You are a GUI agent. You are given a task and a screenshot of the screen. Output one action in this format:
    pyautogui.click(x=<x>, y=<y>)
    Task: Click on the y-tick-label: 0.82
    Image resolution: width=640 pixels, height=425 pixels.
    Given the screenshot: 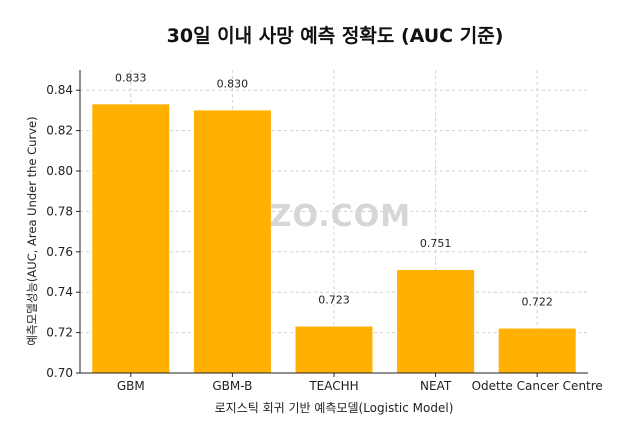 What is the action you would take?
    pyautogui.click(x=59, y=131)
    